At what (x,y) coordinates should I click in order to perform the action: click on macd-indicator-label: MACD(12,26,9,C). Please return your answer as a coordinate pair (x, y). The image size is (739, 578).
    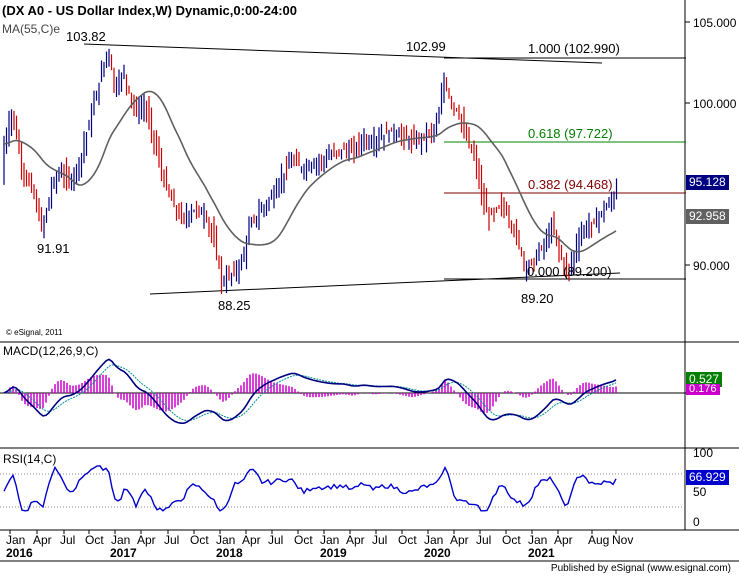
    Looking at the image, I should click on (51, 351).